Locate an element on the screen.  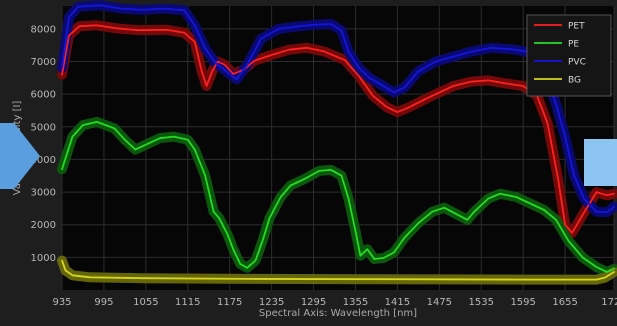
left-overlay-block is located at coordinates (7, 156).